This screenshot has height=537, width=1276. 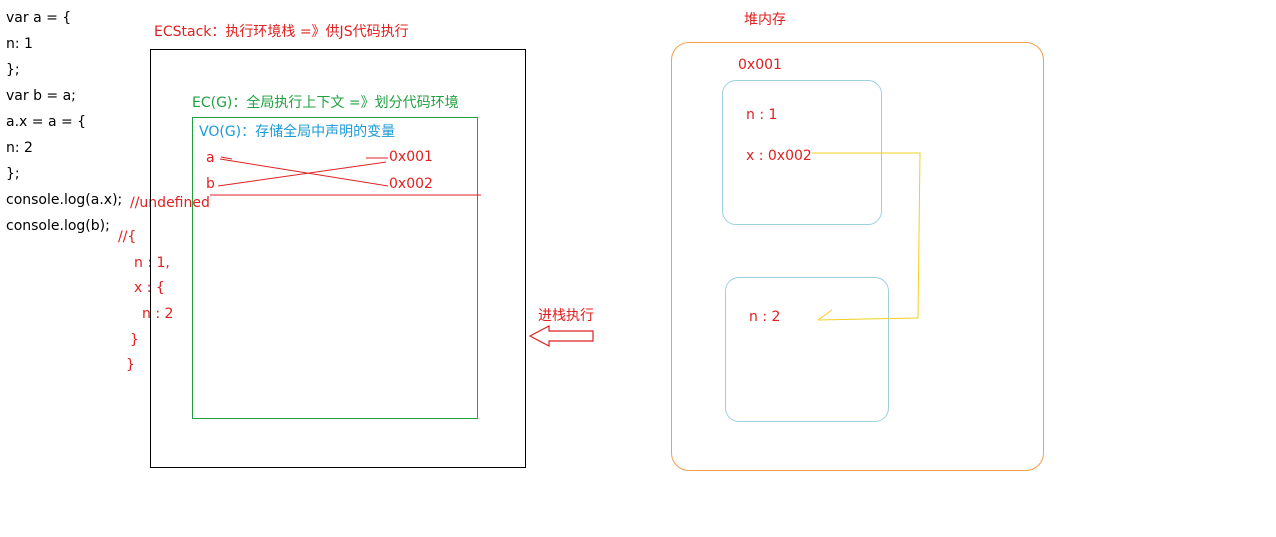 What do you see at coordinates (325, 103) in the screenshot?
I see `ecg-title: EC(G)：全局执行上下文 =》划分代码环境` at bounding box center [325, 103].